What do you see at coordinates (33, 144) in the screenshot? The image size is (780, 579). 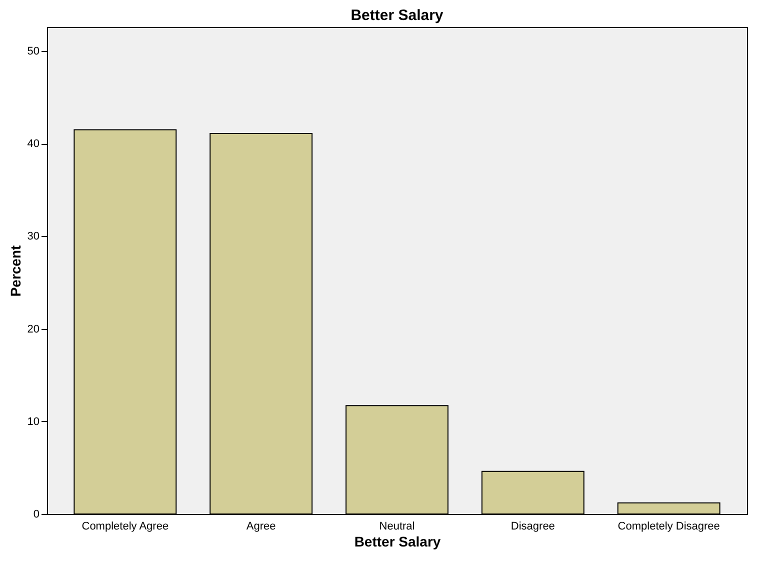 I see `y-tick-label: 40` at bounding box center [33, 144].